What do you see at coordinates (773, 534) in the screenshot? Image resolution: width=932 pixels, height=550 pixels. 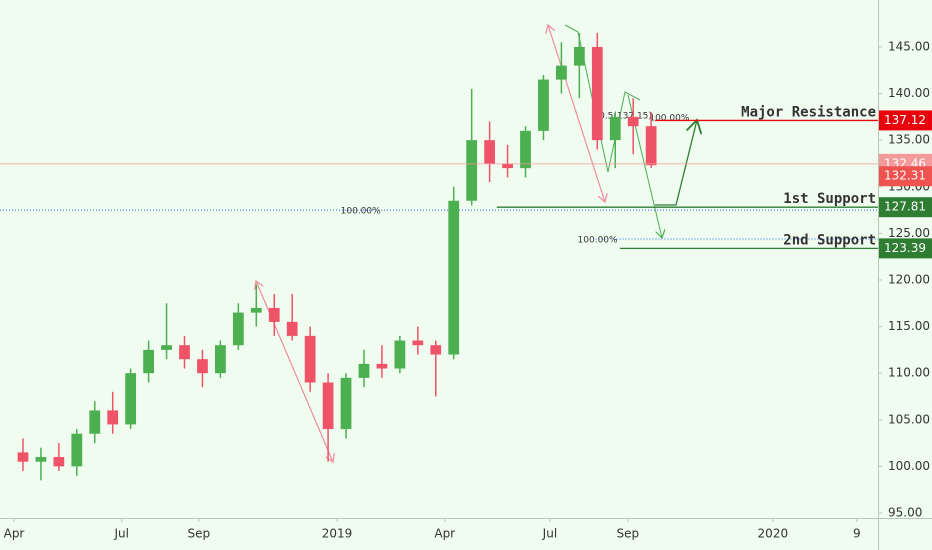 I see `x-tick-label: 2020` at bounding box center [773, 534].